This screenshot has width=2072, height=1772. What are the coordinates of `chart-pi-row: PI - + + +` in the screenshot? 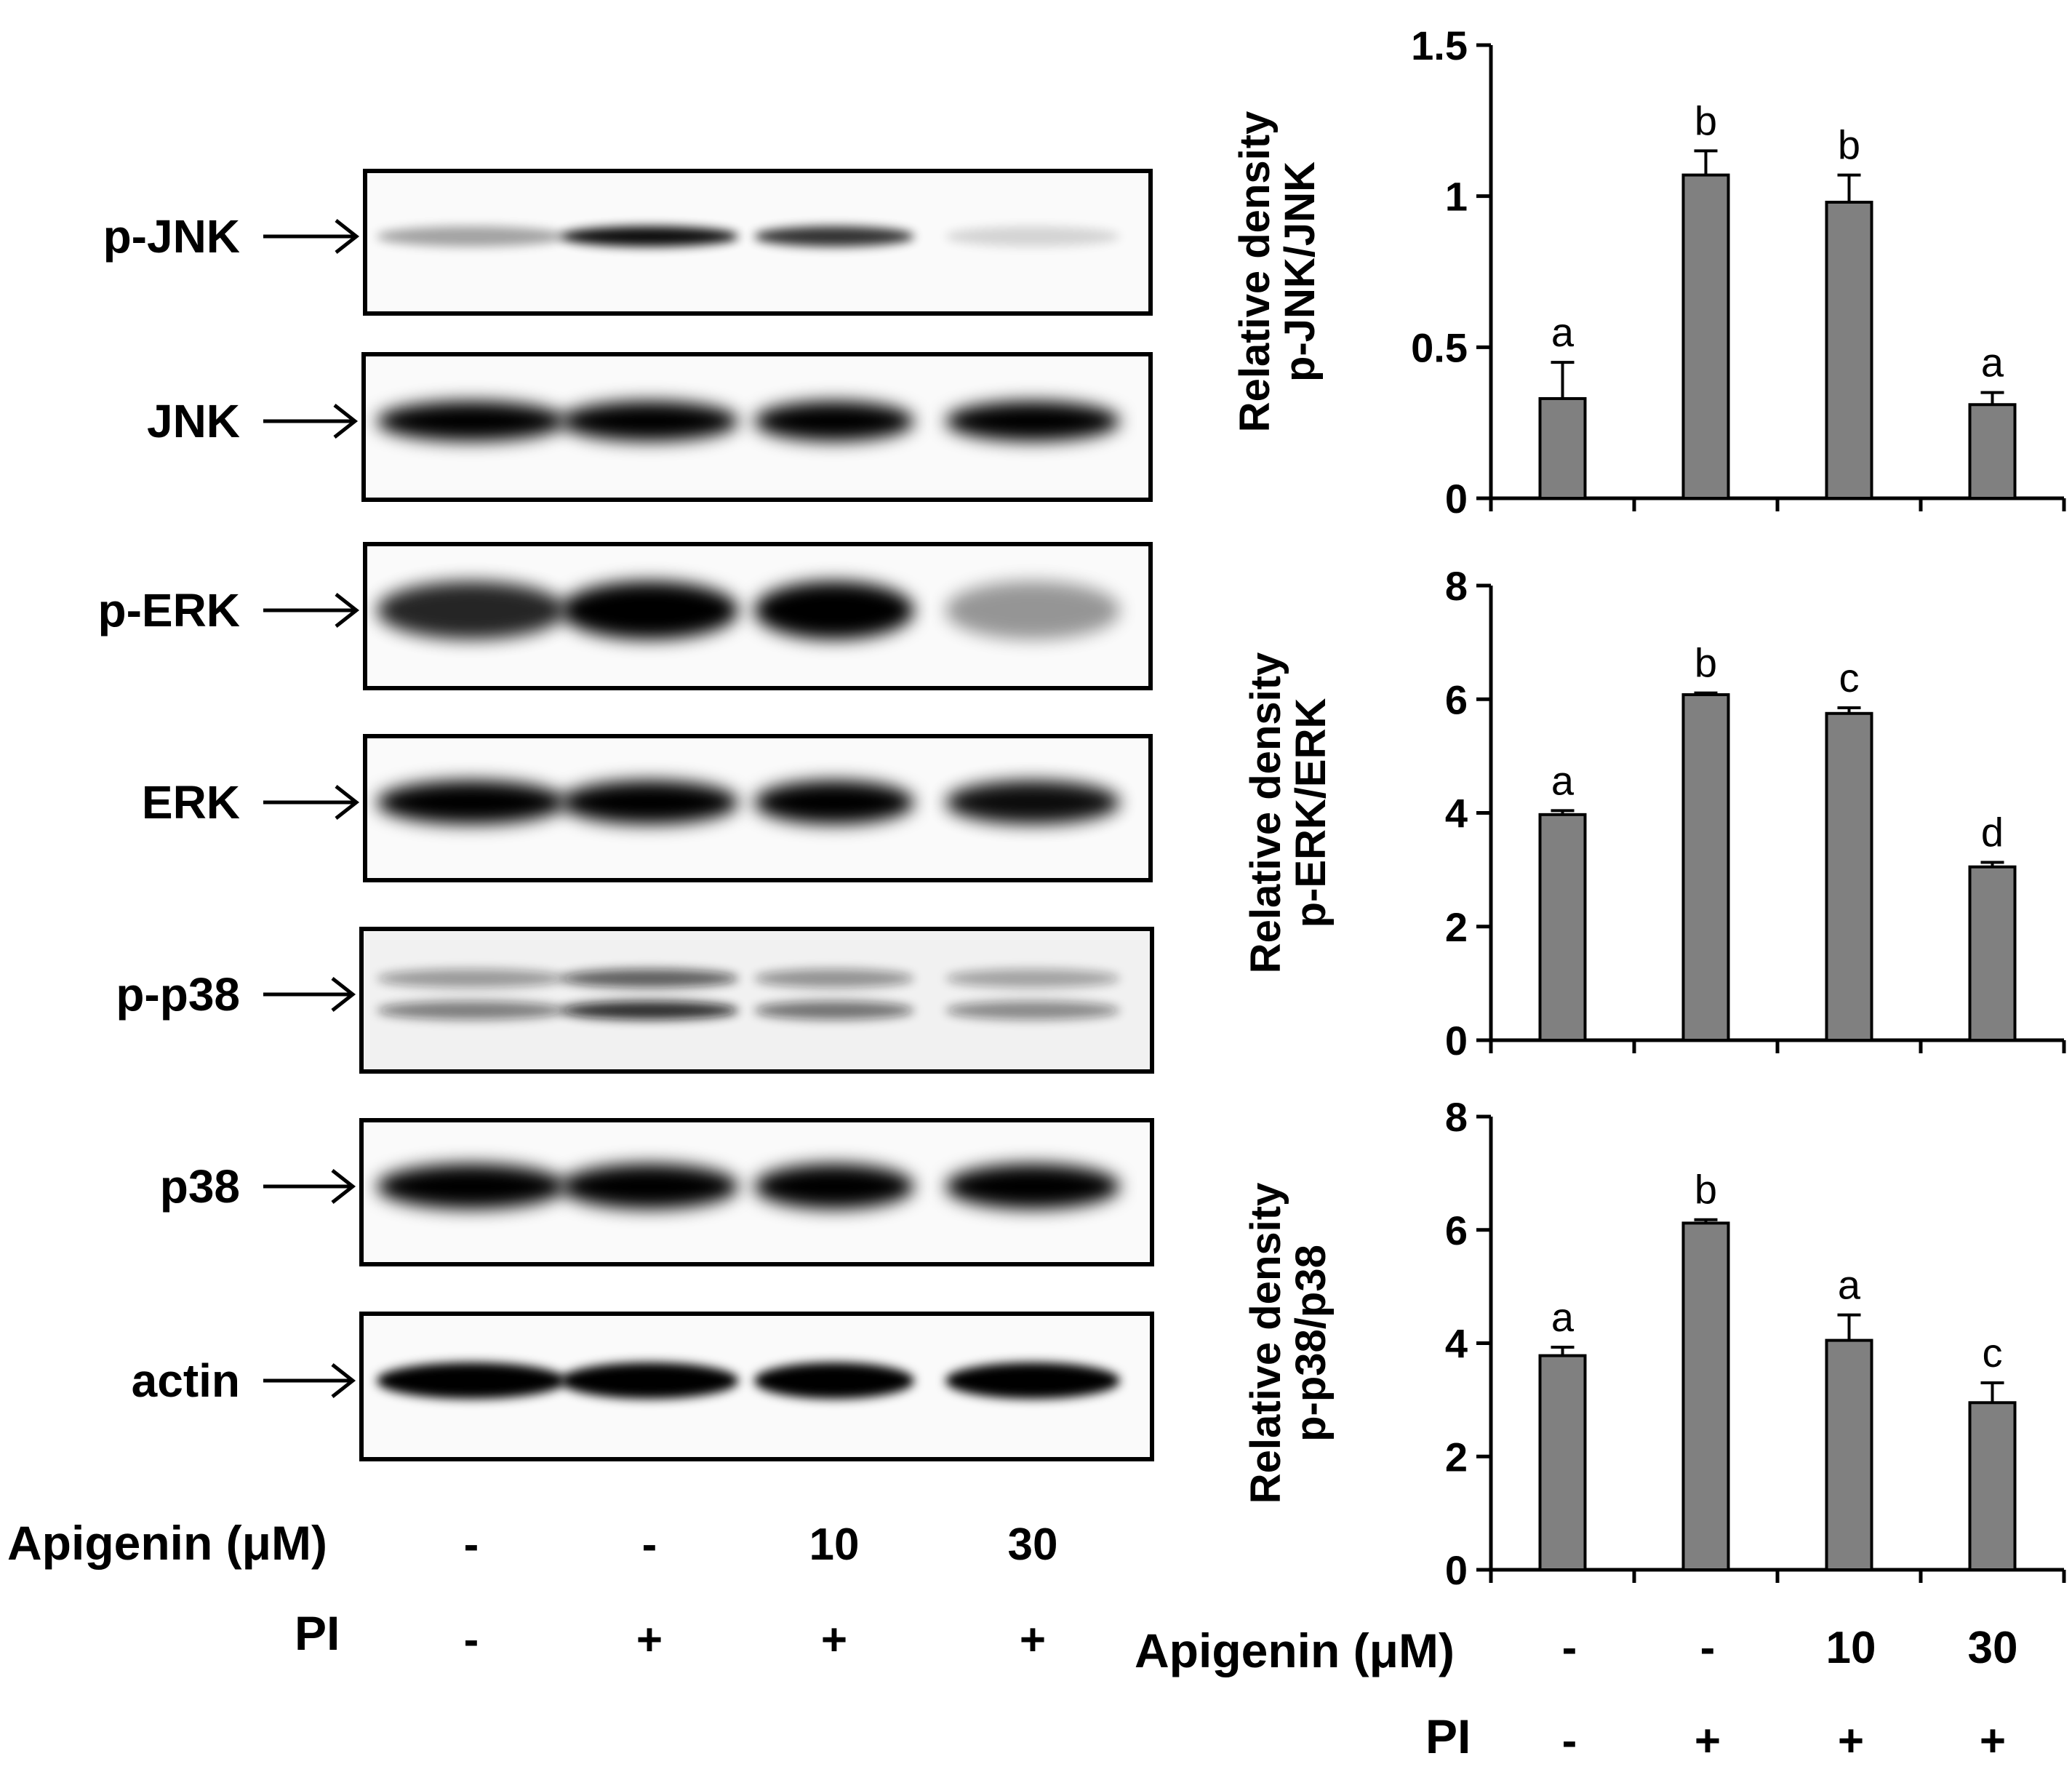 It's located at (1715, 1738).